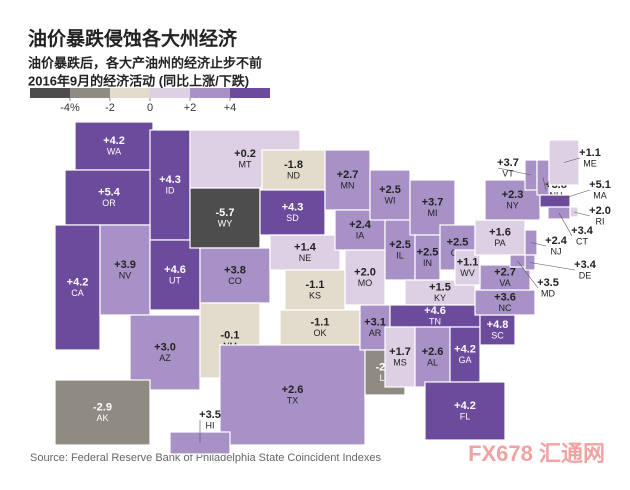  Describe the element at coordinates (536, 453) in the screenshot. I see `watermark: FX678 汇通网` at that location.